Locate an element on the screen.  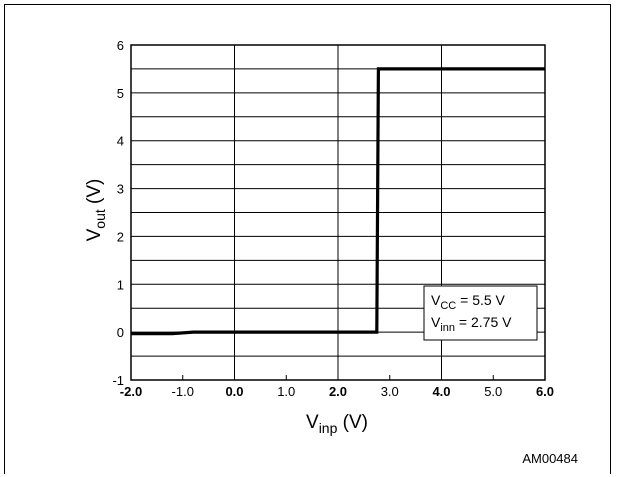
y-tick-label: 1 is located at coordinates (120, 284).